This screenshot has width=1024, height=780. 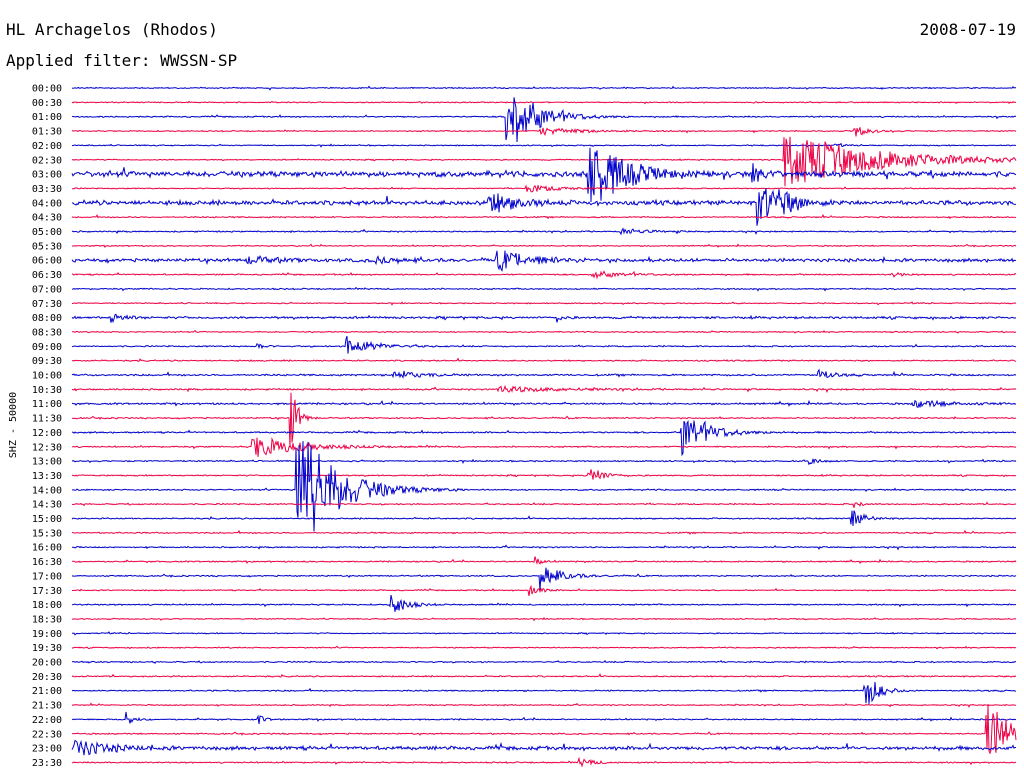 I want to click on y-axis-label: SHZ - 50000, so click(x=13, y=425).